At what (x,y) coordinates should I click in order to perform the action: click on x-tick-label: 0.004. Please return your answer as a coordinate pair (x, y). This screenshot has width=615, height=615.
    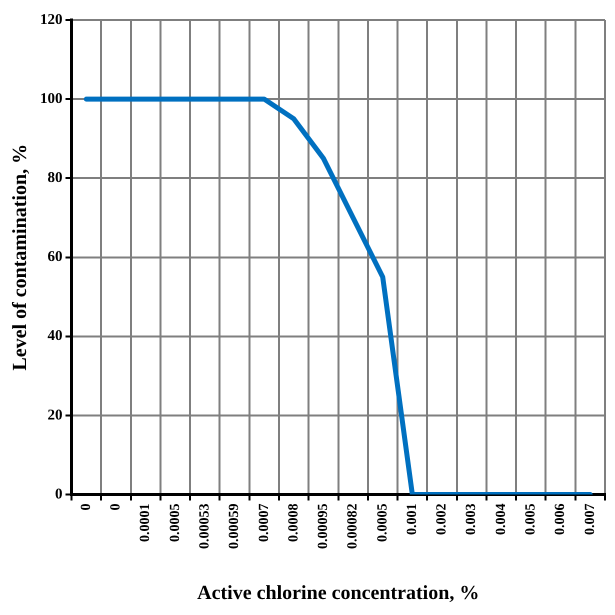
    Looking at the image, I should click on (501, 519).